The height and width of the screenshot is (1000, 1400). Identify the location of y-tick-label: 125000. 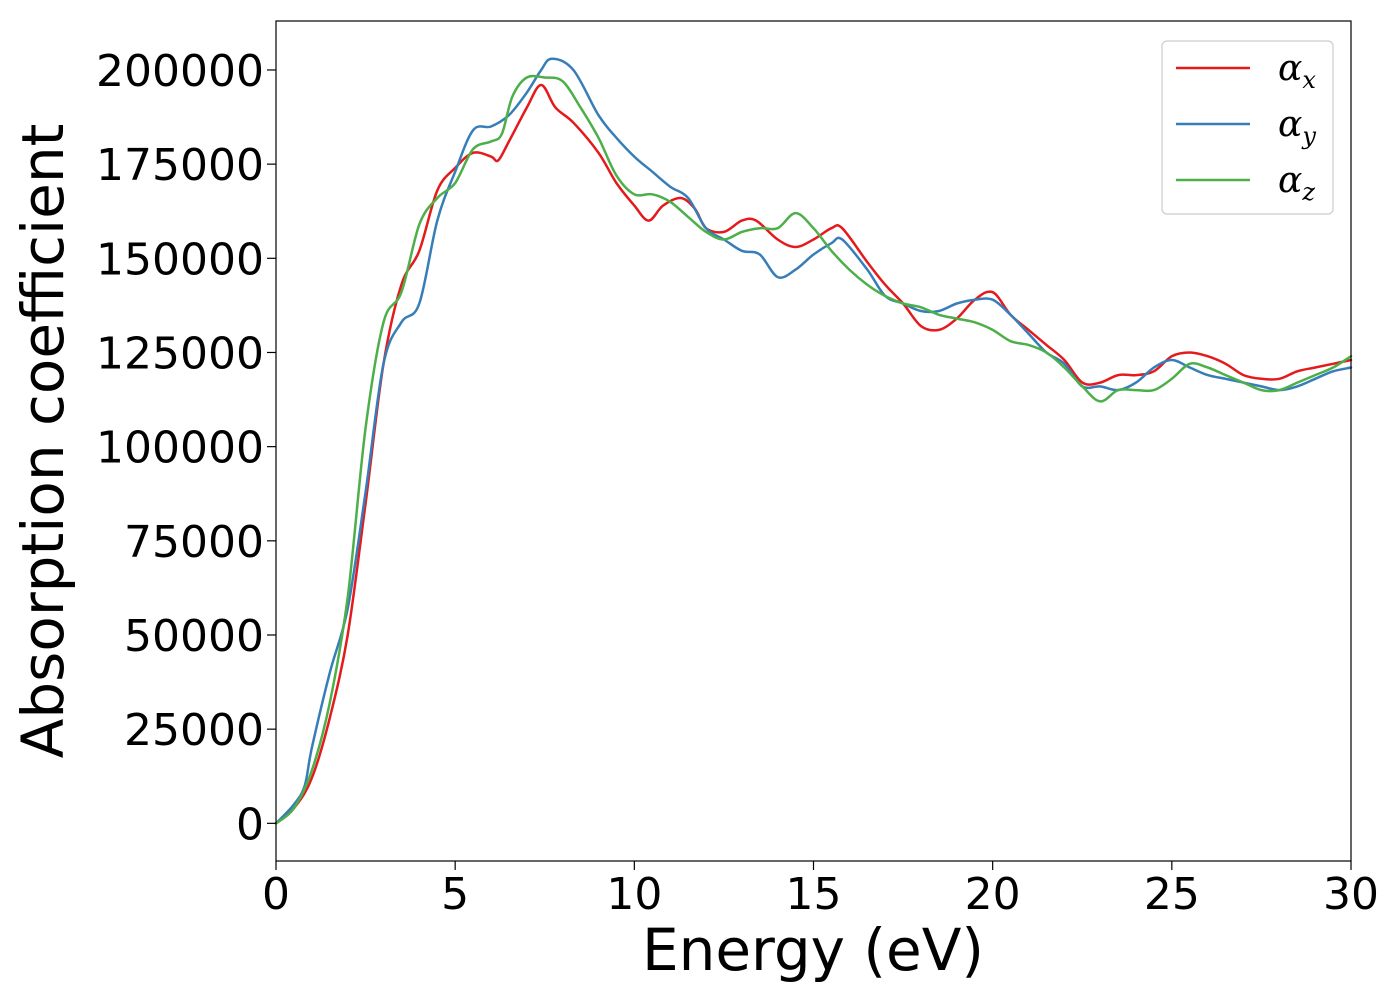
(180, 353).